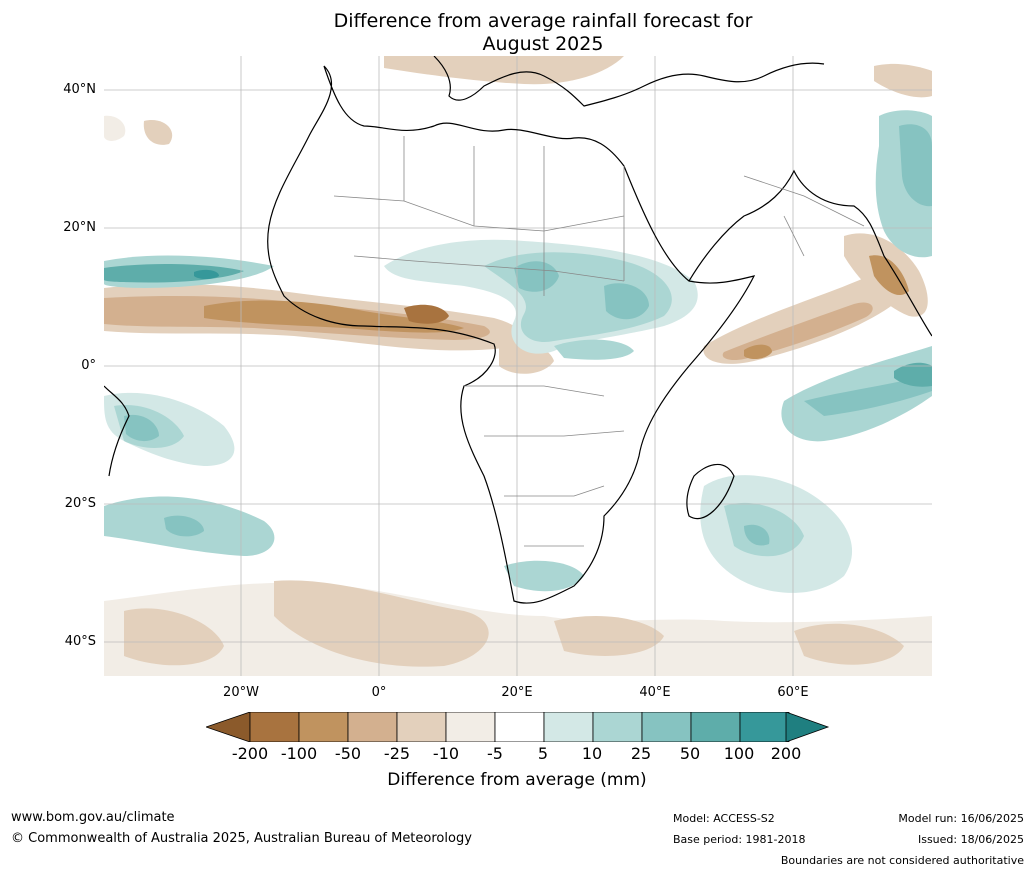  What do you see at coordinates (543, 753) in the screenshot?
I see `colorbar-tick: 5` at bounding box center [543, 753].